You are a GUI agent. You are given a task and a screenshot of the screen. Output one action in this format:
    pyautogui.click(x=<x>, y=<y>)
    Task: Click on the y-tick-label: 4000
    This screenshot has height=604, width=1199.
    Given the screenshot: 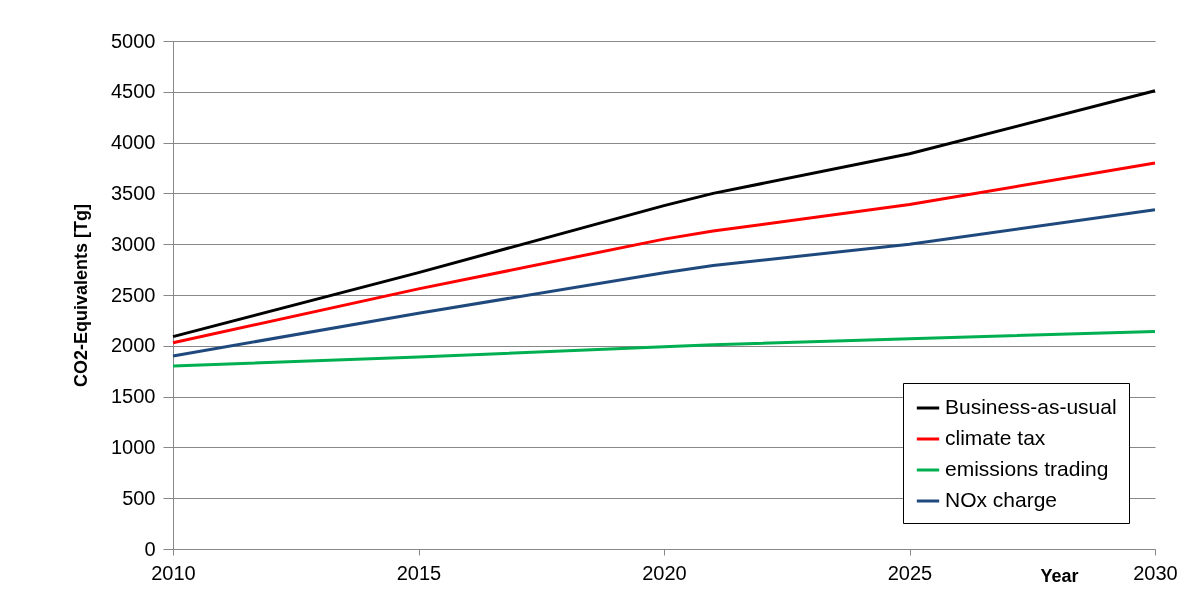 What is the action you would take?
    pyautogui.click(x=133, y=142)
    